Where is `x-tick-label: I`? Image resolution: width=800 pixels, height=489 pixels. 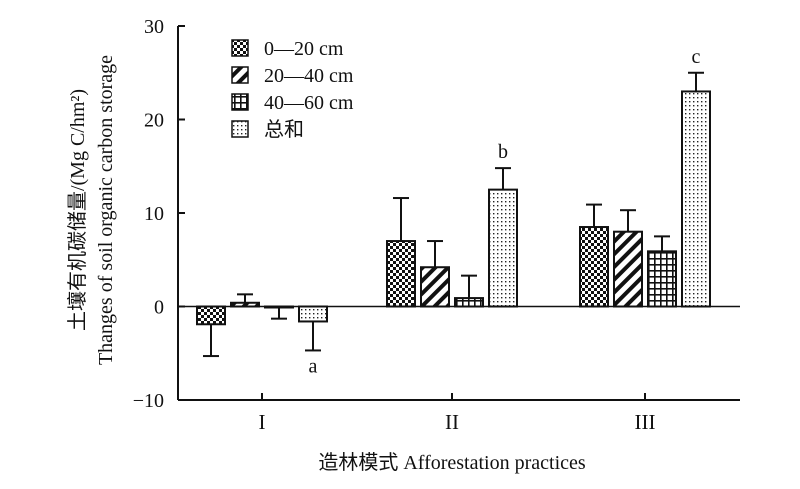
x-tick-label: I is located at coordinates (262, 422).